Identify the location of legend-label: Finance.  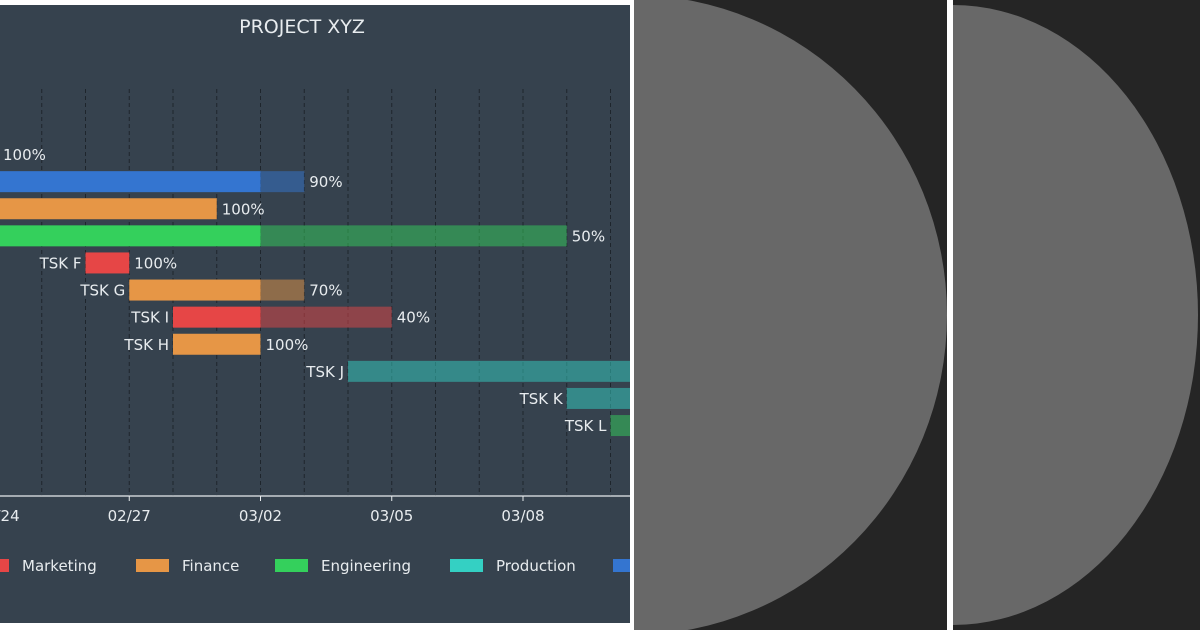
(210, 566).